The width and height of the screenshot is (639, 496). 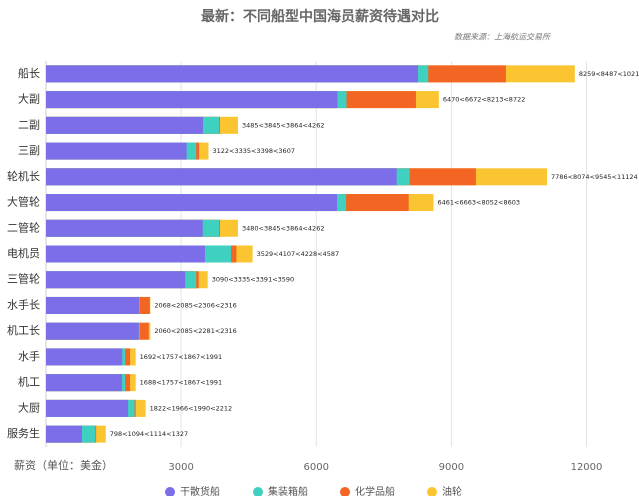 I want to click on data-label: 8259<8487<10211<11741, so click(x=609, y=74).